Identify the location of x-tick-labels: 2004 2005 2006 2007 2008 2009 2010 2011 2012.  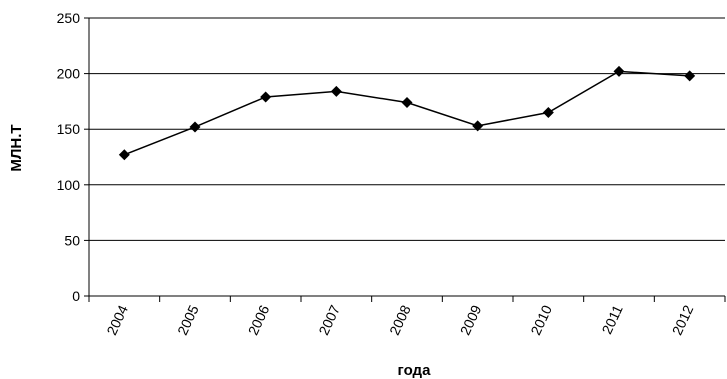
(399, 319).